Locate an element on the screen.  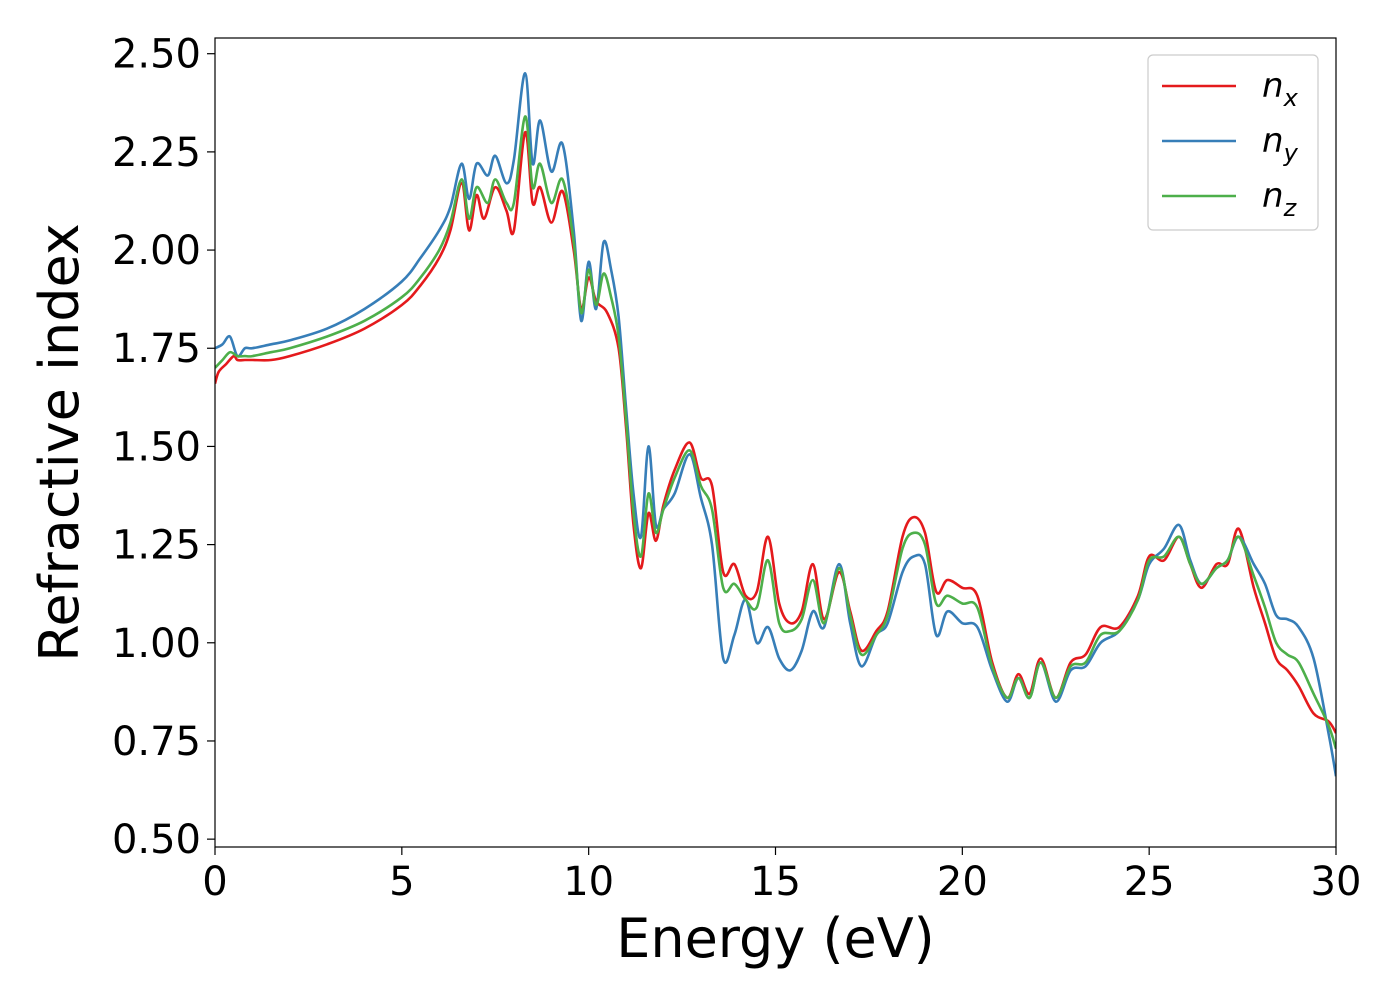
x-tick-label: 10 is located at coordinates (588, 882).